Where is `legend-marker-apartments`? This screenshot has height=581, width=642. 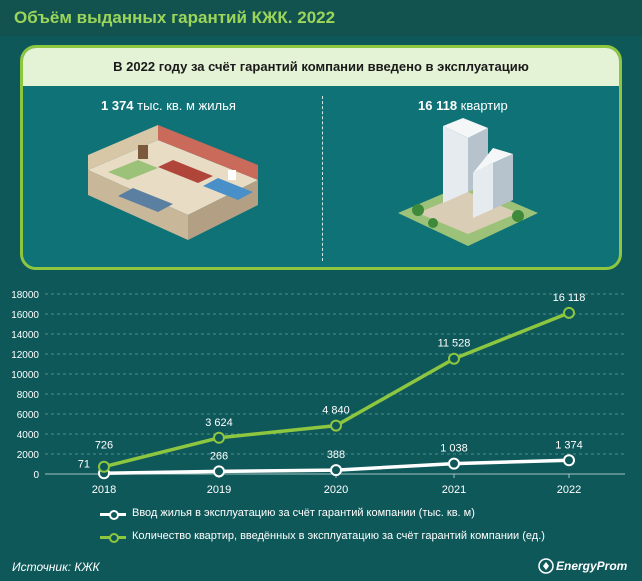 legend-marker-apartments is located at coordinates (114, 538).